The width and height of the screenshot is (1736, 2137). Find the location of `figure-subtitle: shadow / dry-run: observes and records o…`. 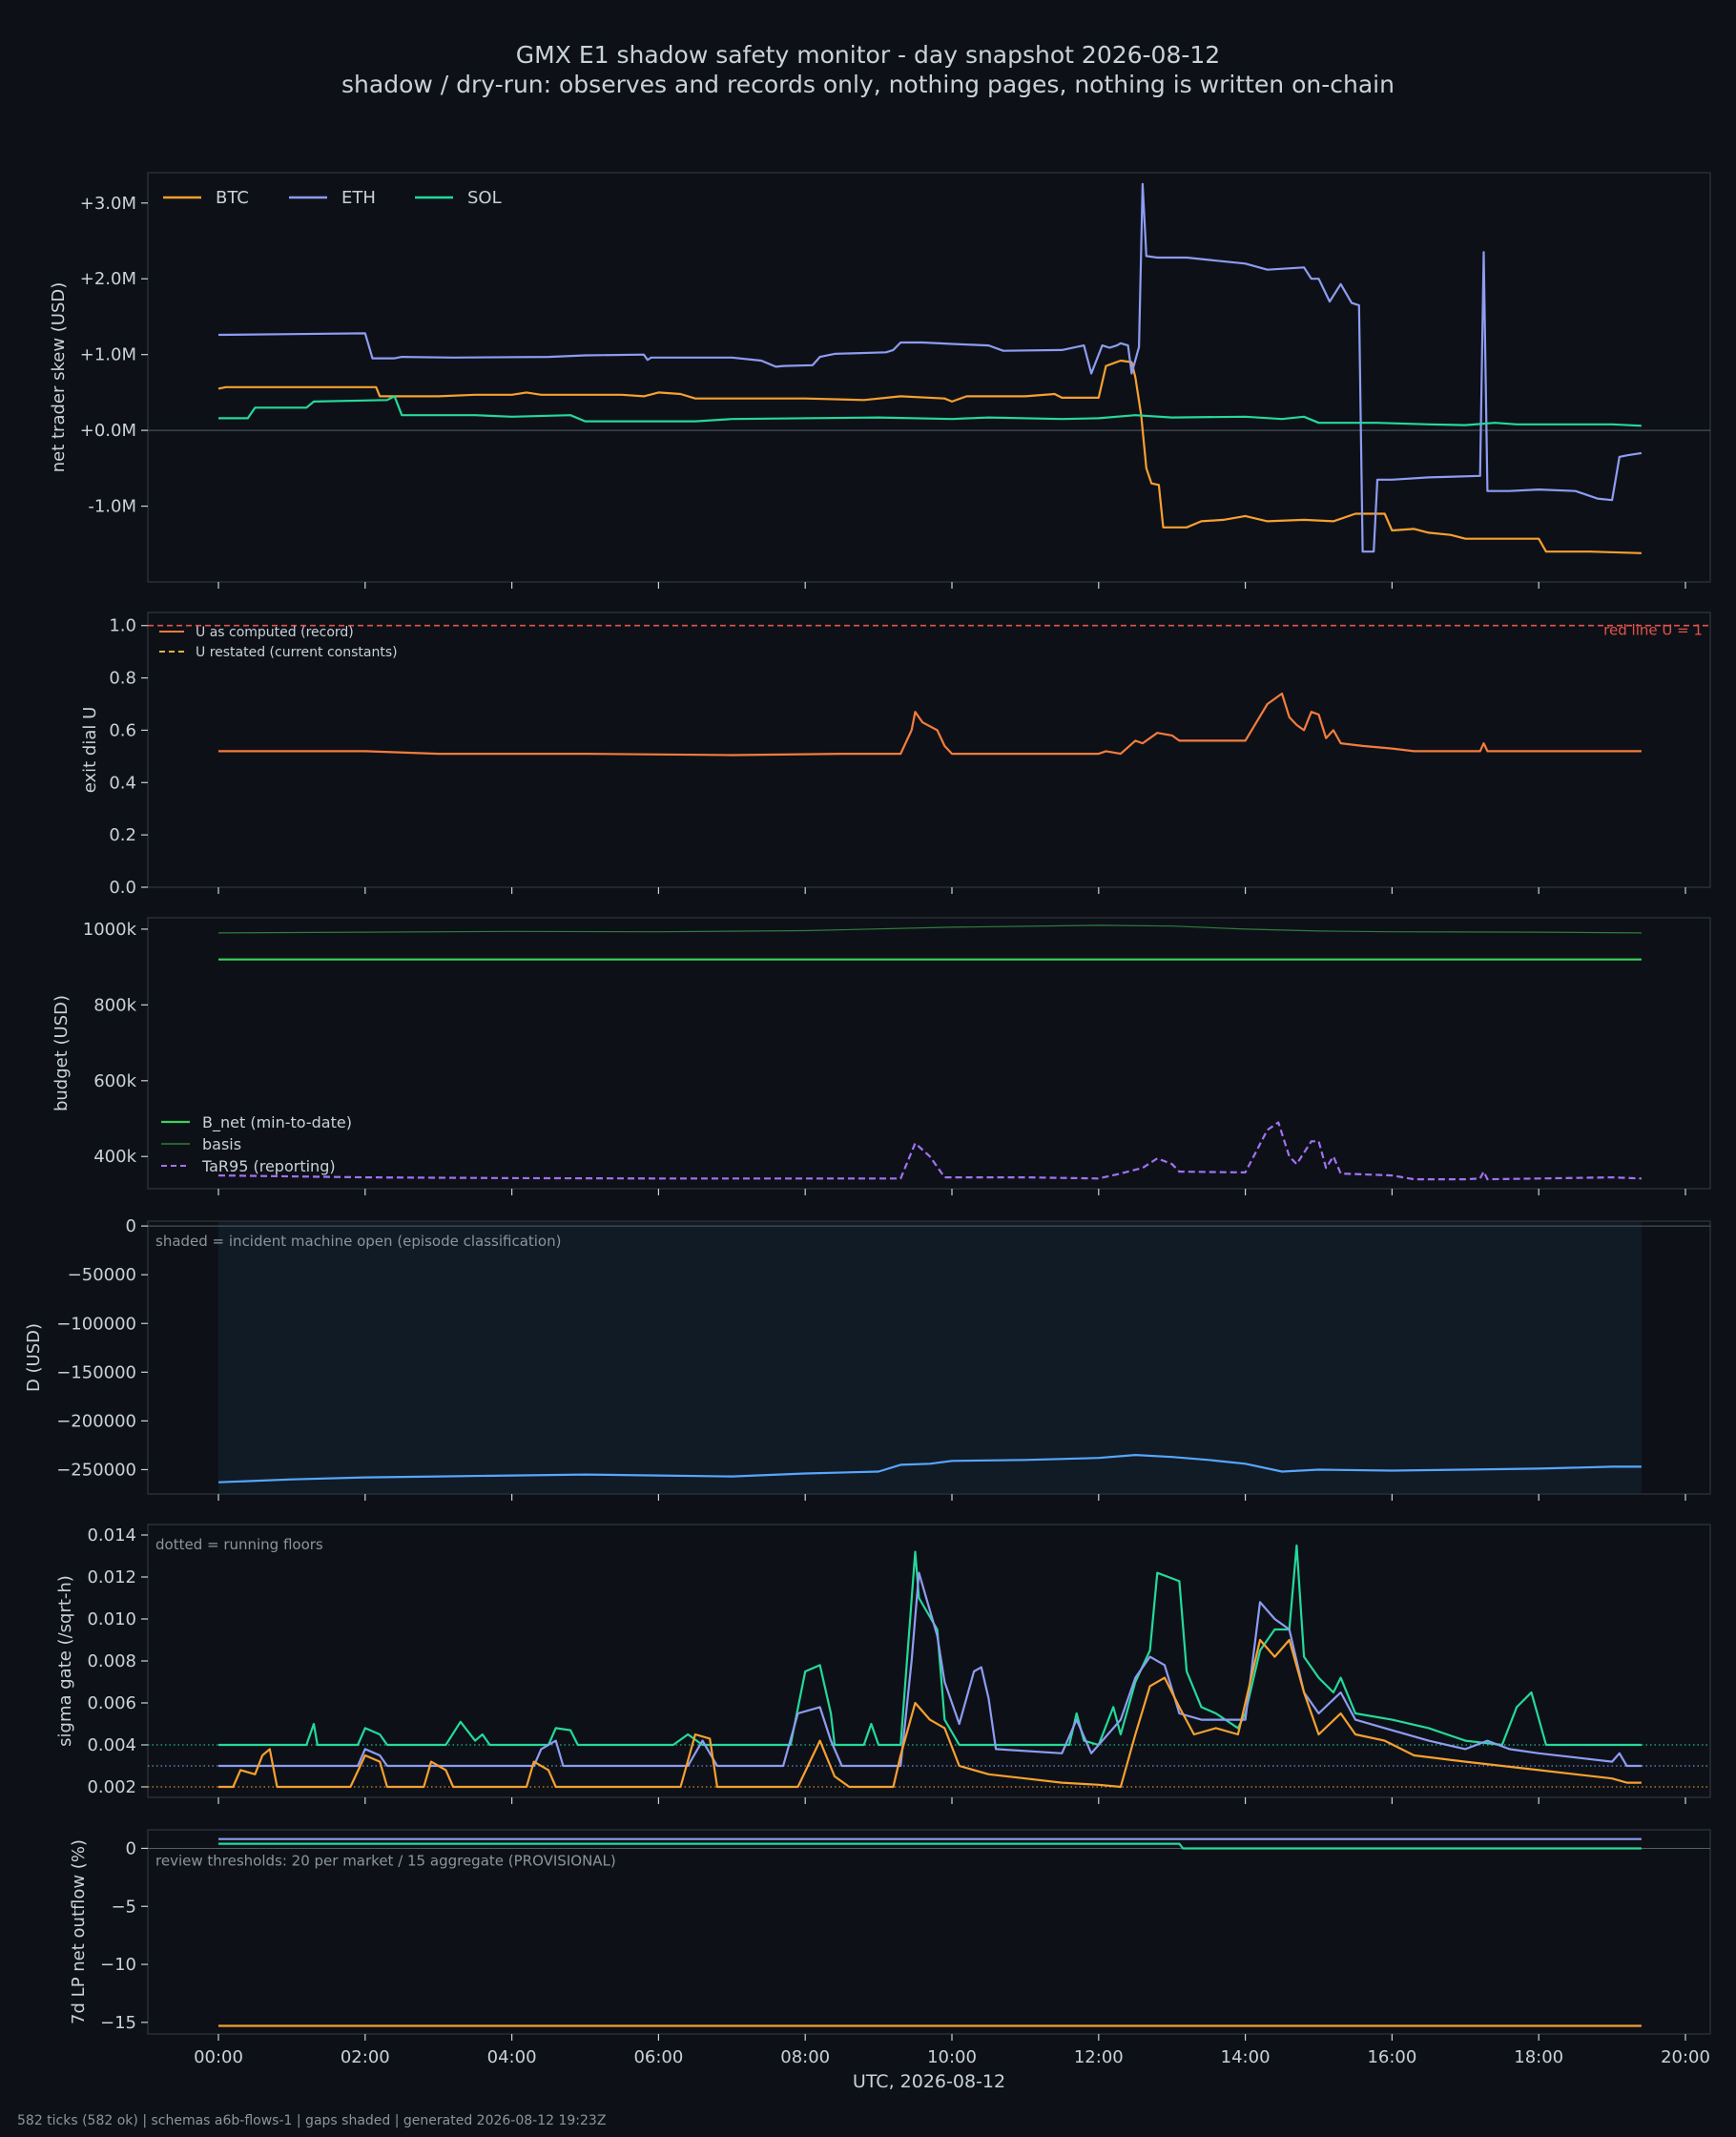

figure-subtitle: shadow / dry-run: observes and records o… is located at coordinates (868, 84).